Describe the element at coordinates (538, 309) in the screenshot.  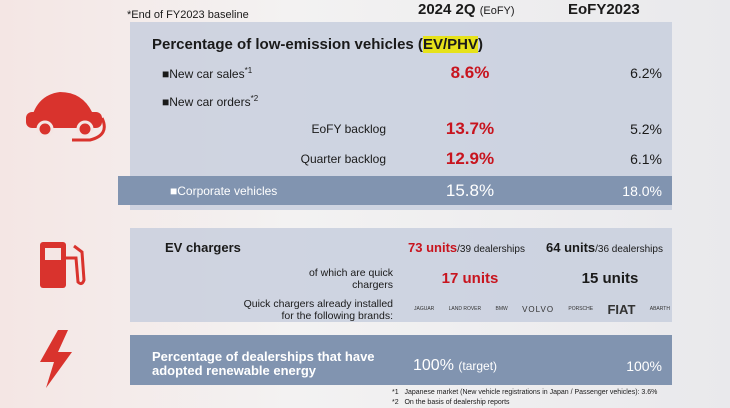
I see `brand-logo: VOLVO` at that location.